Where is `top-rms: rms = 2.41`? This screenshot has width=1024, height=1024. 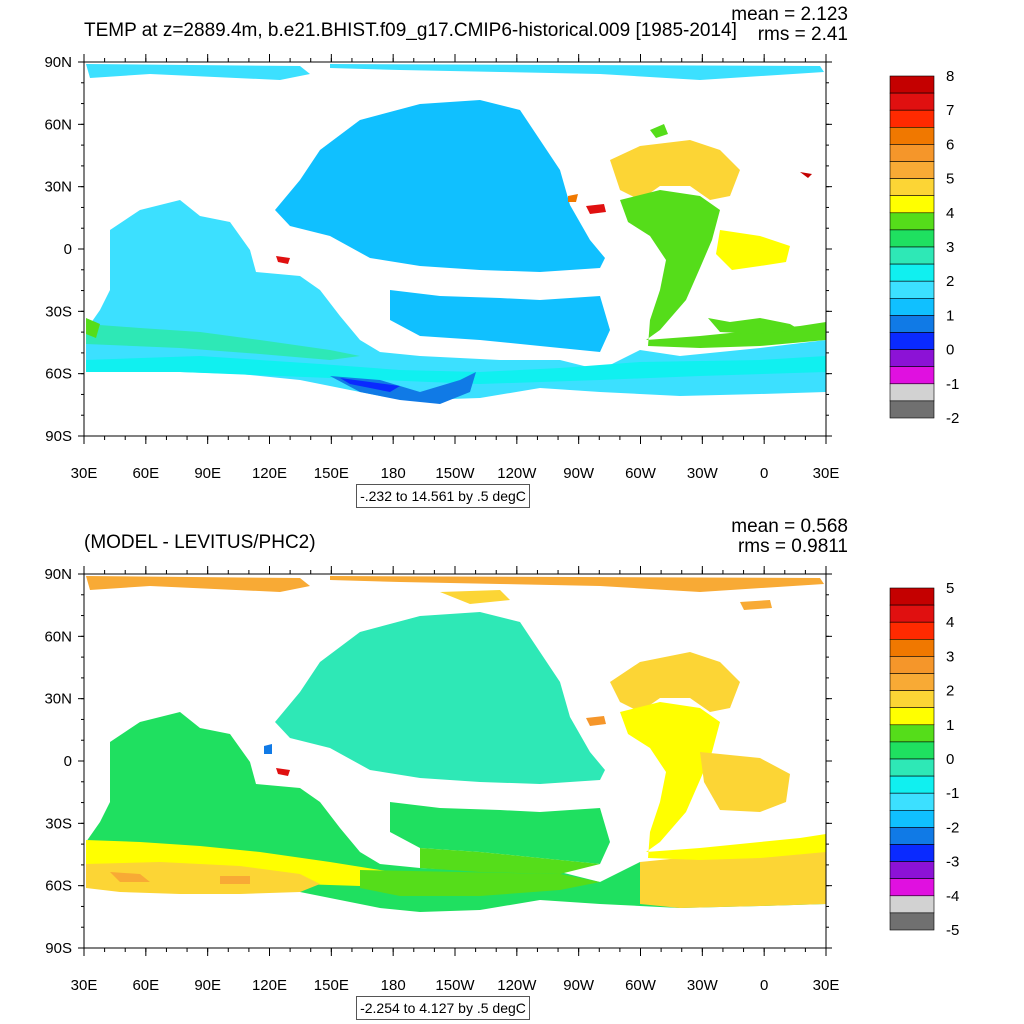
top-rms: rms = 2.41 is located at coordinates (802, 34).